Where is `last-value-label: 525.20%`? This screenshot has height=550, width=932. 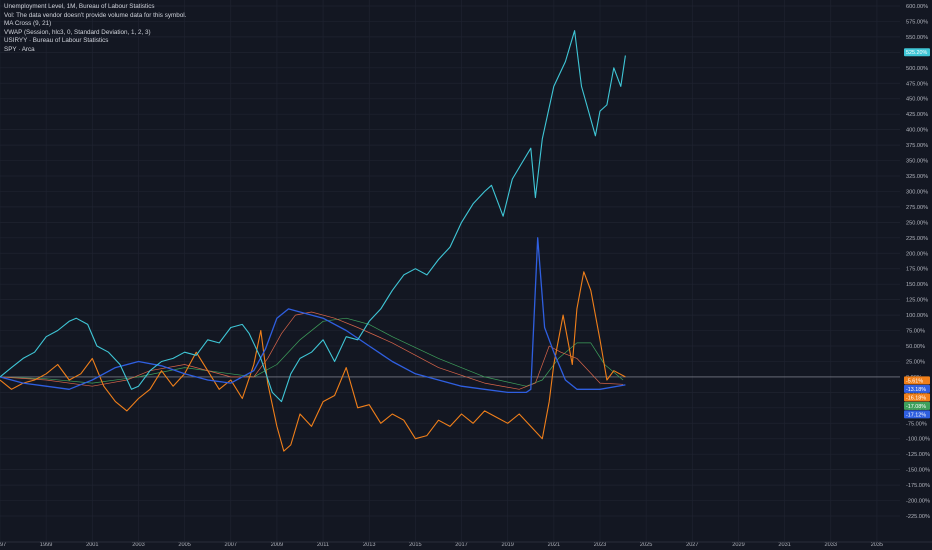
last-value-label: 525.20% is located at coordinates (916, 53).